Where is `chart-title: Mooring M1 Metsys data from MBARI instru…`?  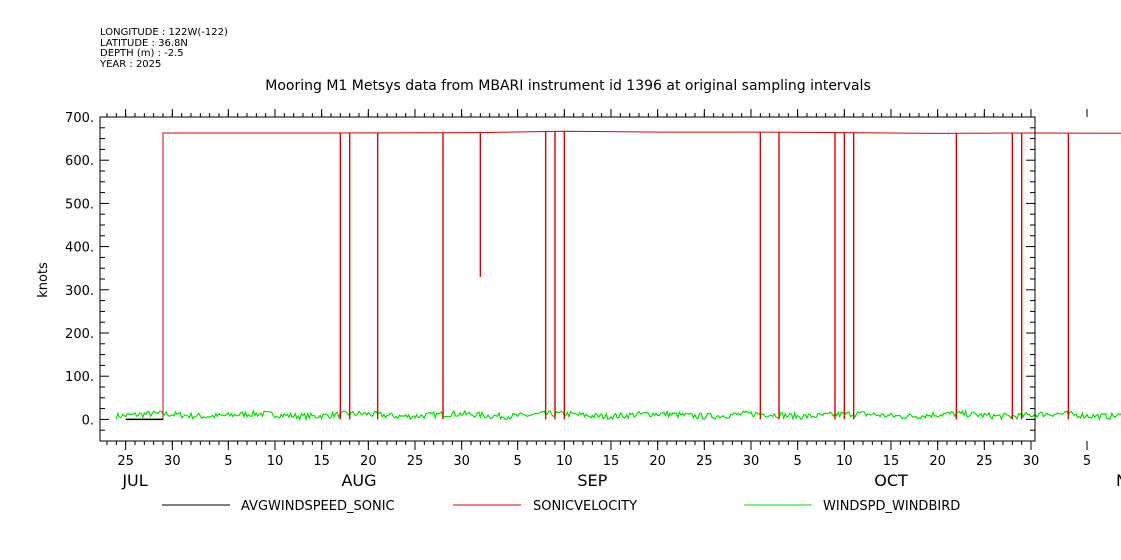 chart-title: Mooring M1 Metsys data from MBARI instru… is located at coordinates (568, 86).